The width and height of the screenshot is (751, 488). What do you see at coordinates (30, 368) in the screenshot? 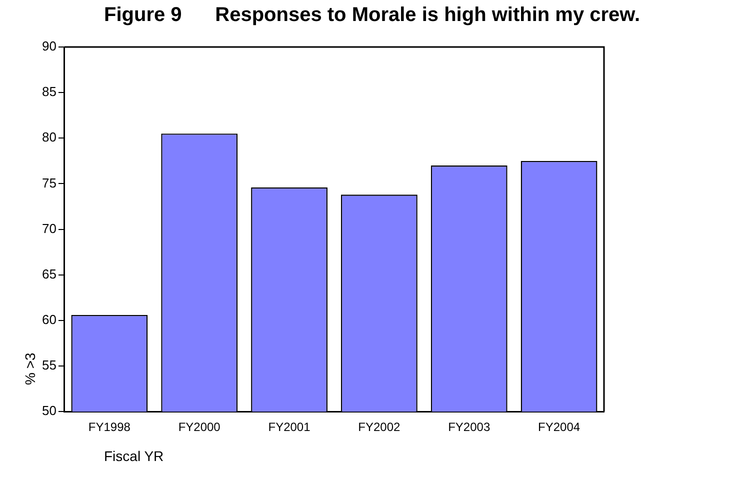
I see `y-axis-title: % >3` at bounding box center [30, 368].